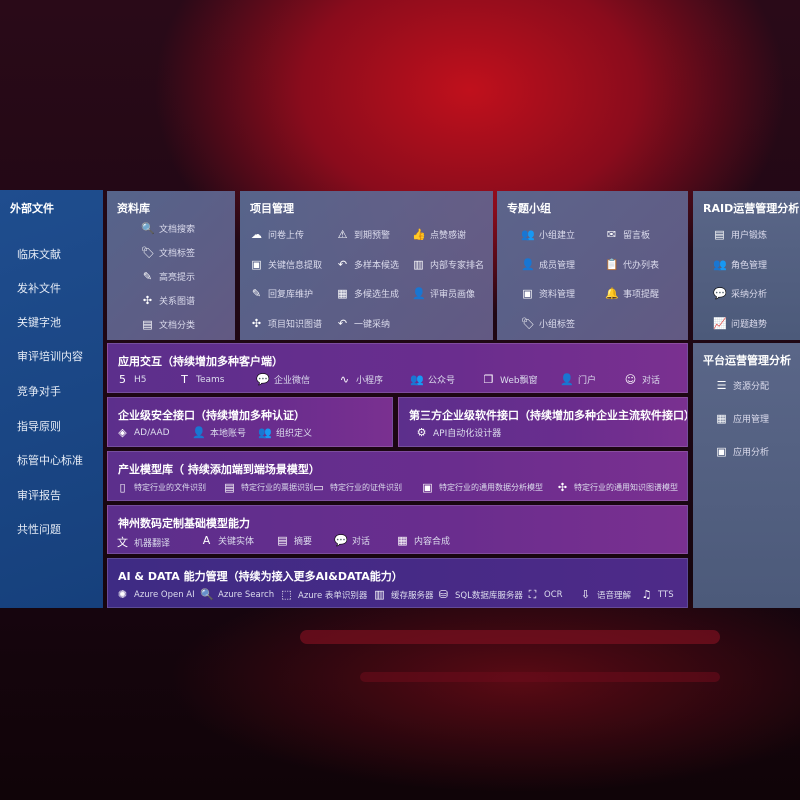 This screenshot has width=800, height=800. I want to click on raid-item: ▤ 用户锻炼, so click(740, 234).